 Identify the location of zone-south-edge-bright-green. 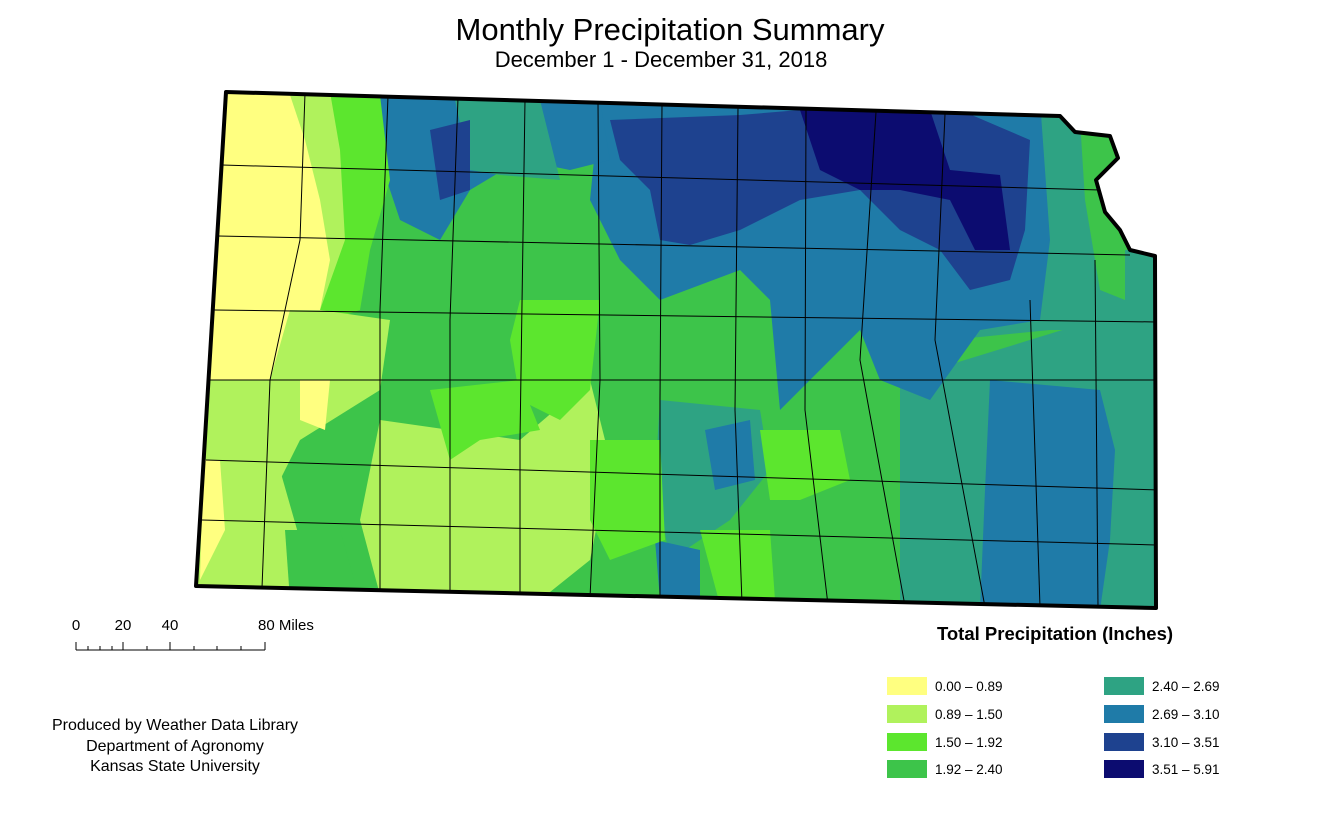
(737, 567).